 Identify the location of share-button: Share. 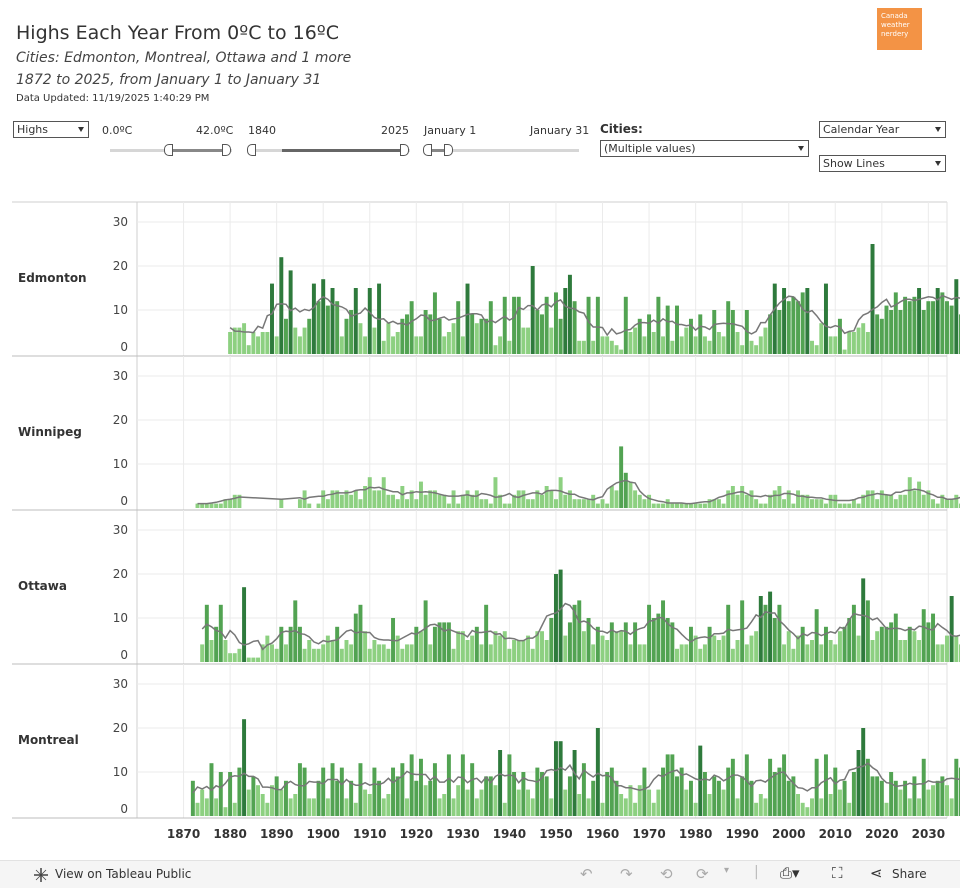
(909, 874).